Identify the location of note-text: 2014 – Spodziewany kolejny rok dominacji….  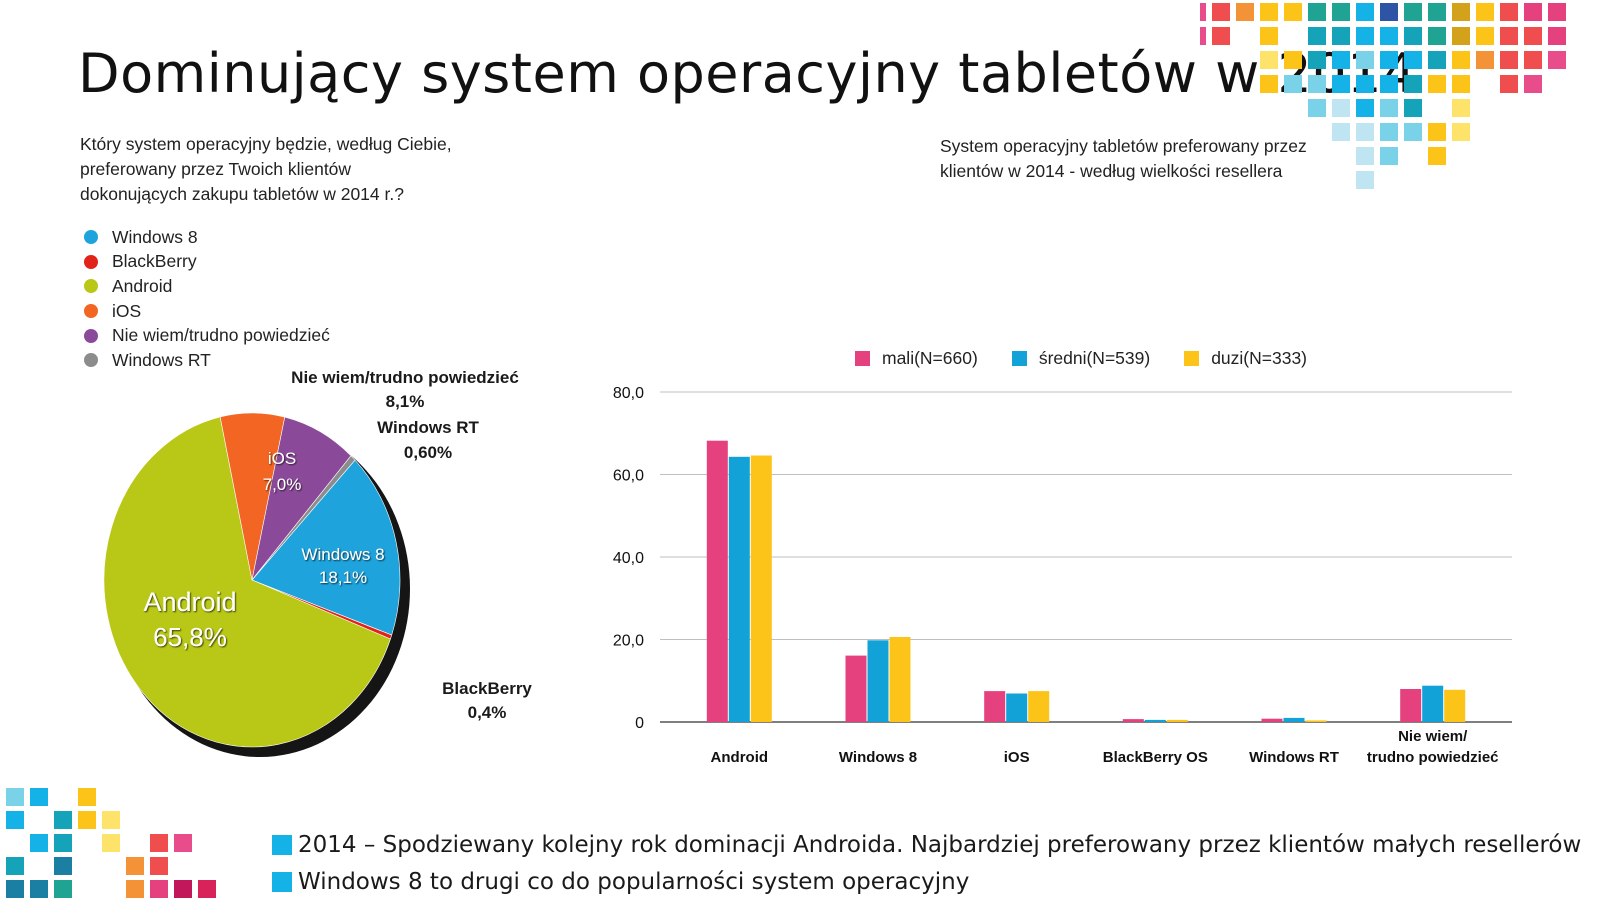
(940, 844).